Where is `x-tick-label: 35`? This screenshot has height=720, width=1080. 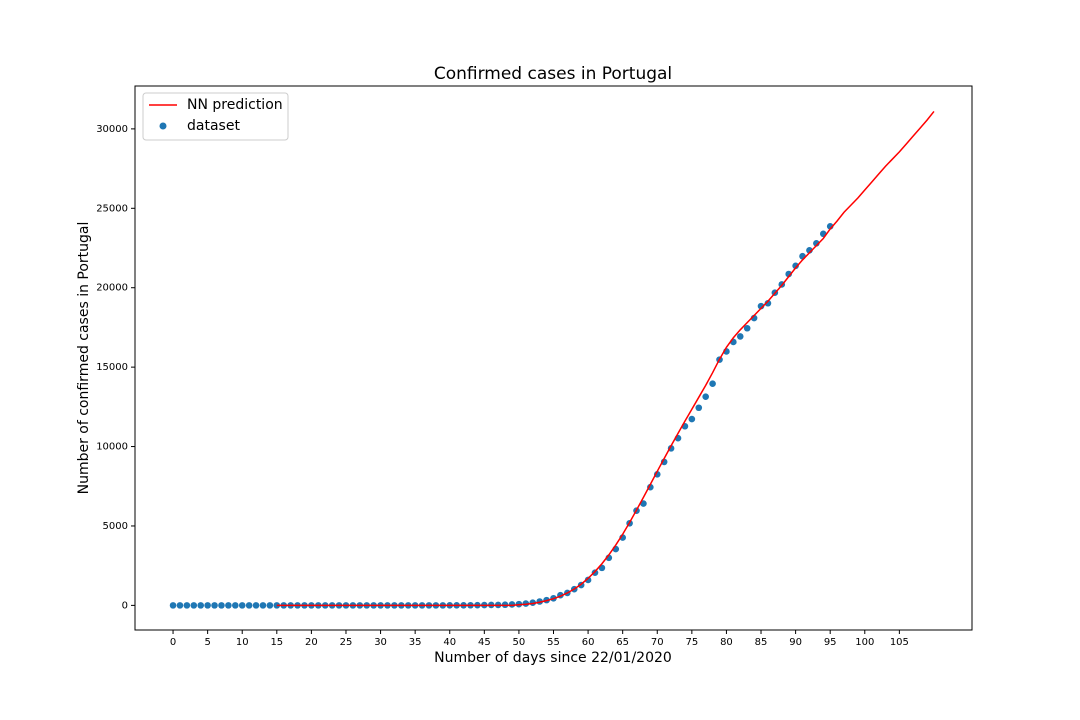 x-tick-label: 35 is located at coordinates (415, 642).